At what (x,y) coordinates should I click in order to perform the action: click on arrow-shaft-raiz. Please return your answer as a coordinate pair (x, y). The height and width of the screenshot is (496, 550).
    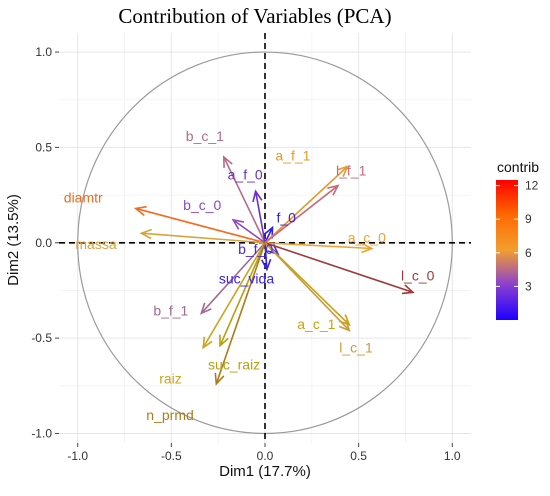
    Looking at the image, I should click on (234, 295).